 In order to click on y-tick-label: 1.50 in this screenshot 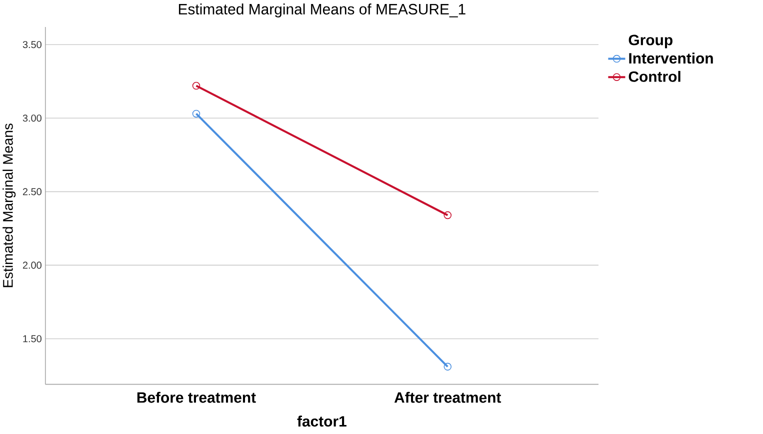, I will do `click(32, 338)`.